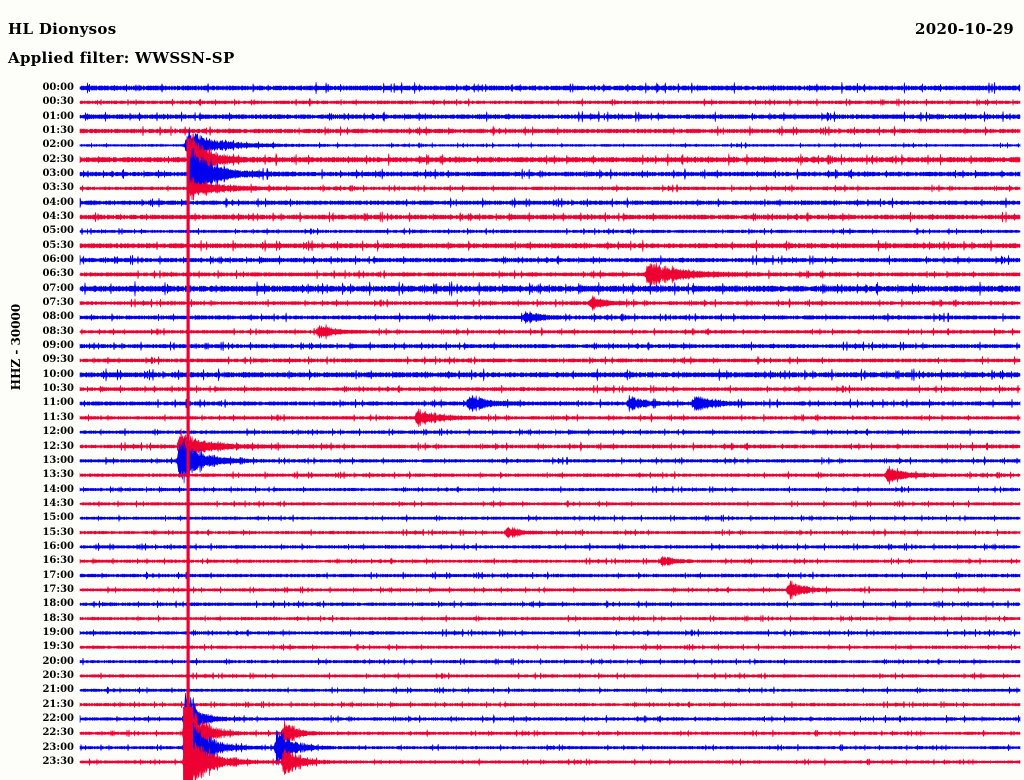  Describe the element at coordinates (58, 604) in the screenshot. I see `time-row-label: 18:00` at that location.